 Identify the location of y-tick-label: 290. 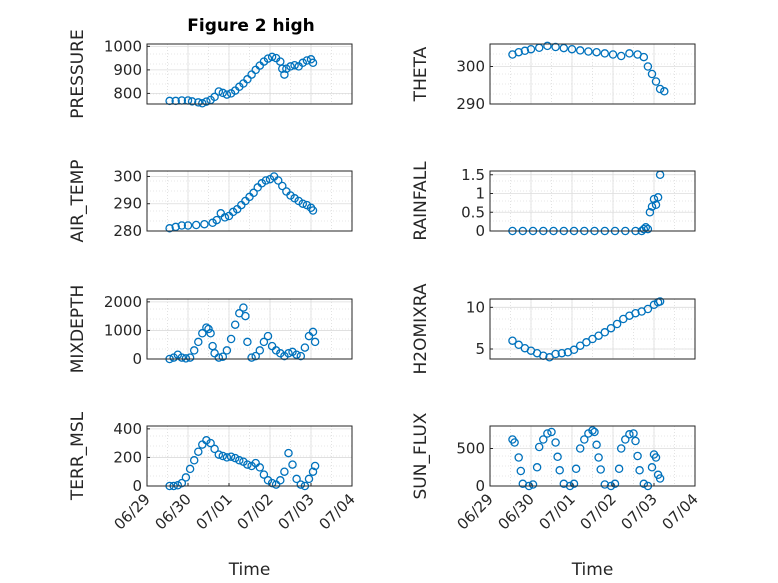
(127, 204).